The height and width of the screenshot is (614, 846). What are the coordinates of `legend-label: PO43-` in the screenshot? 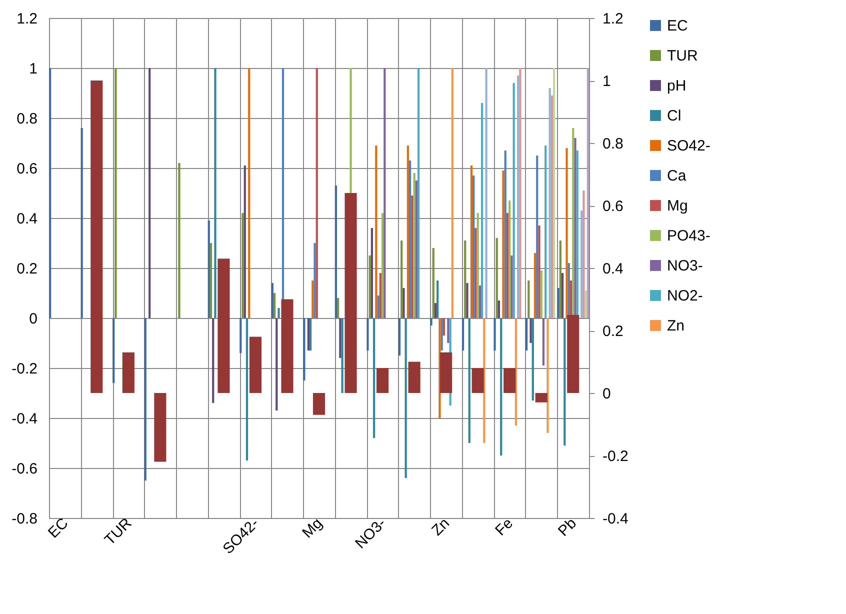 It's located at (688, 236).